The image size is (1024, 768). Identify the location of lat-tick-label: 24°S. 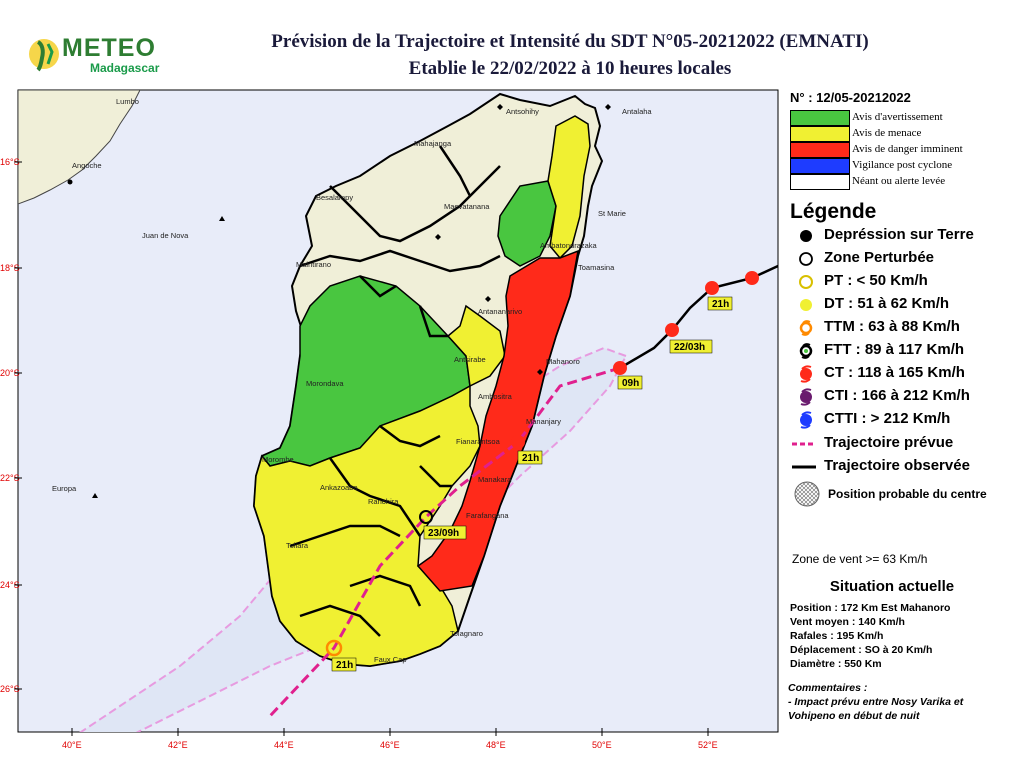
(10, 585).